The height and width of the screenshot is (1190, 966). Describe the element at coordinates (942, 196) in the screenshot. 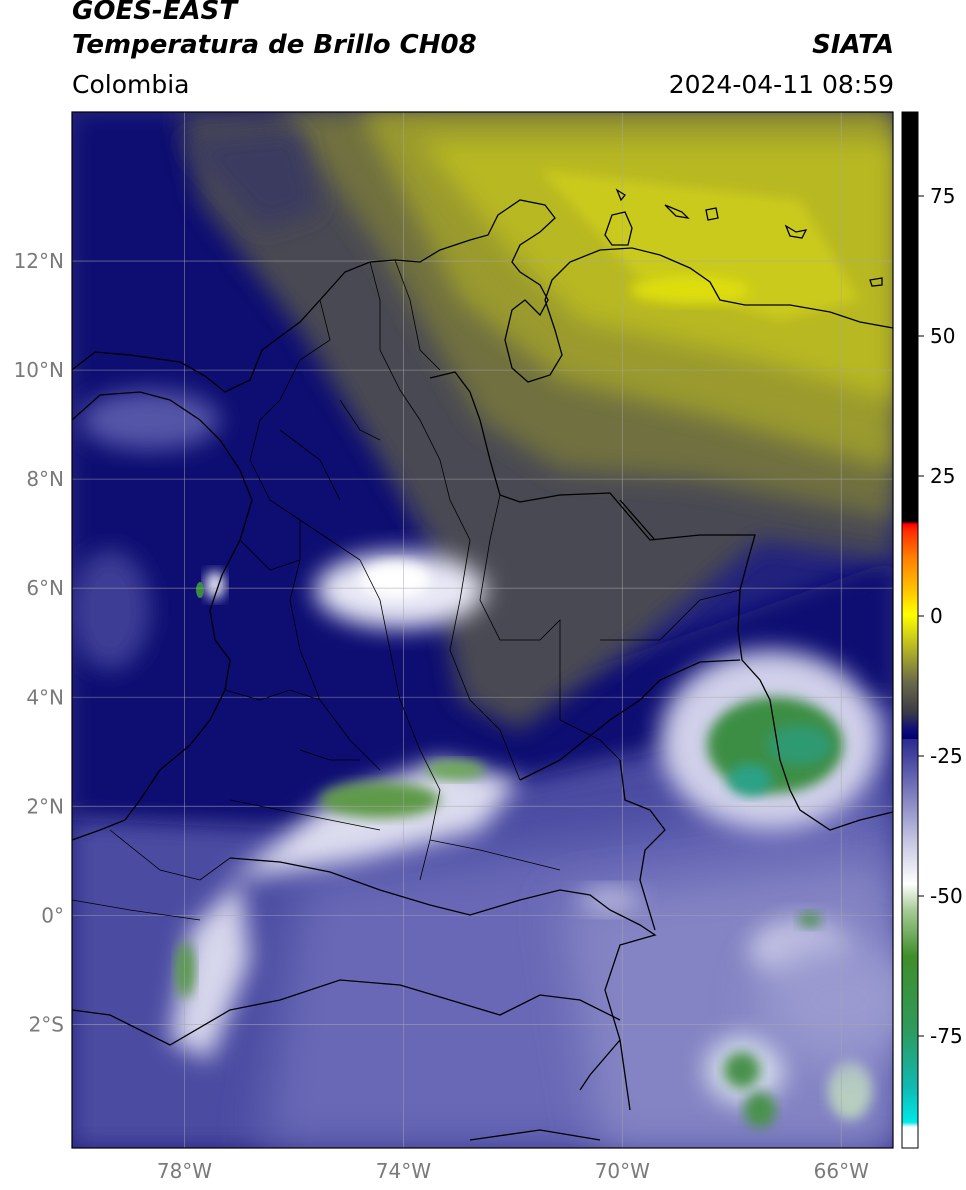

I see `colorbar-tick-label: 75` at that location.